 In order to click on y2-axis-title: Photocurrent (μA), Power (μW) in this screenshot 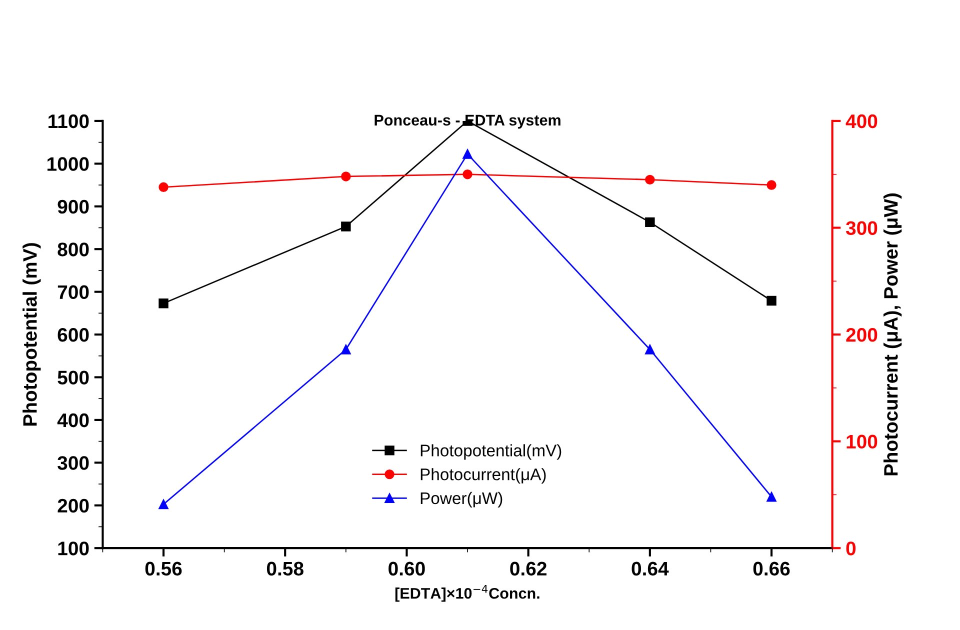, I will do `click(893, 334)`.